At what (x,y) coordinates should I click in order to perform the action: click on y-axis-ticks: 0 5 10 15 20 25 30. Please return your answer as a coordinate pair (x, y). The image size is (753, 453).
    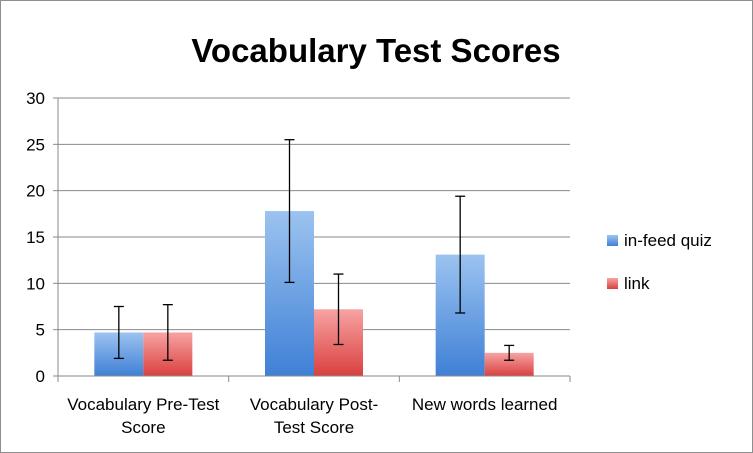
    Looking at the image, I should click on (42, 237).